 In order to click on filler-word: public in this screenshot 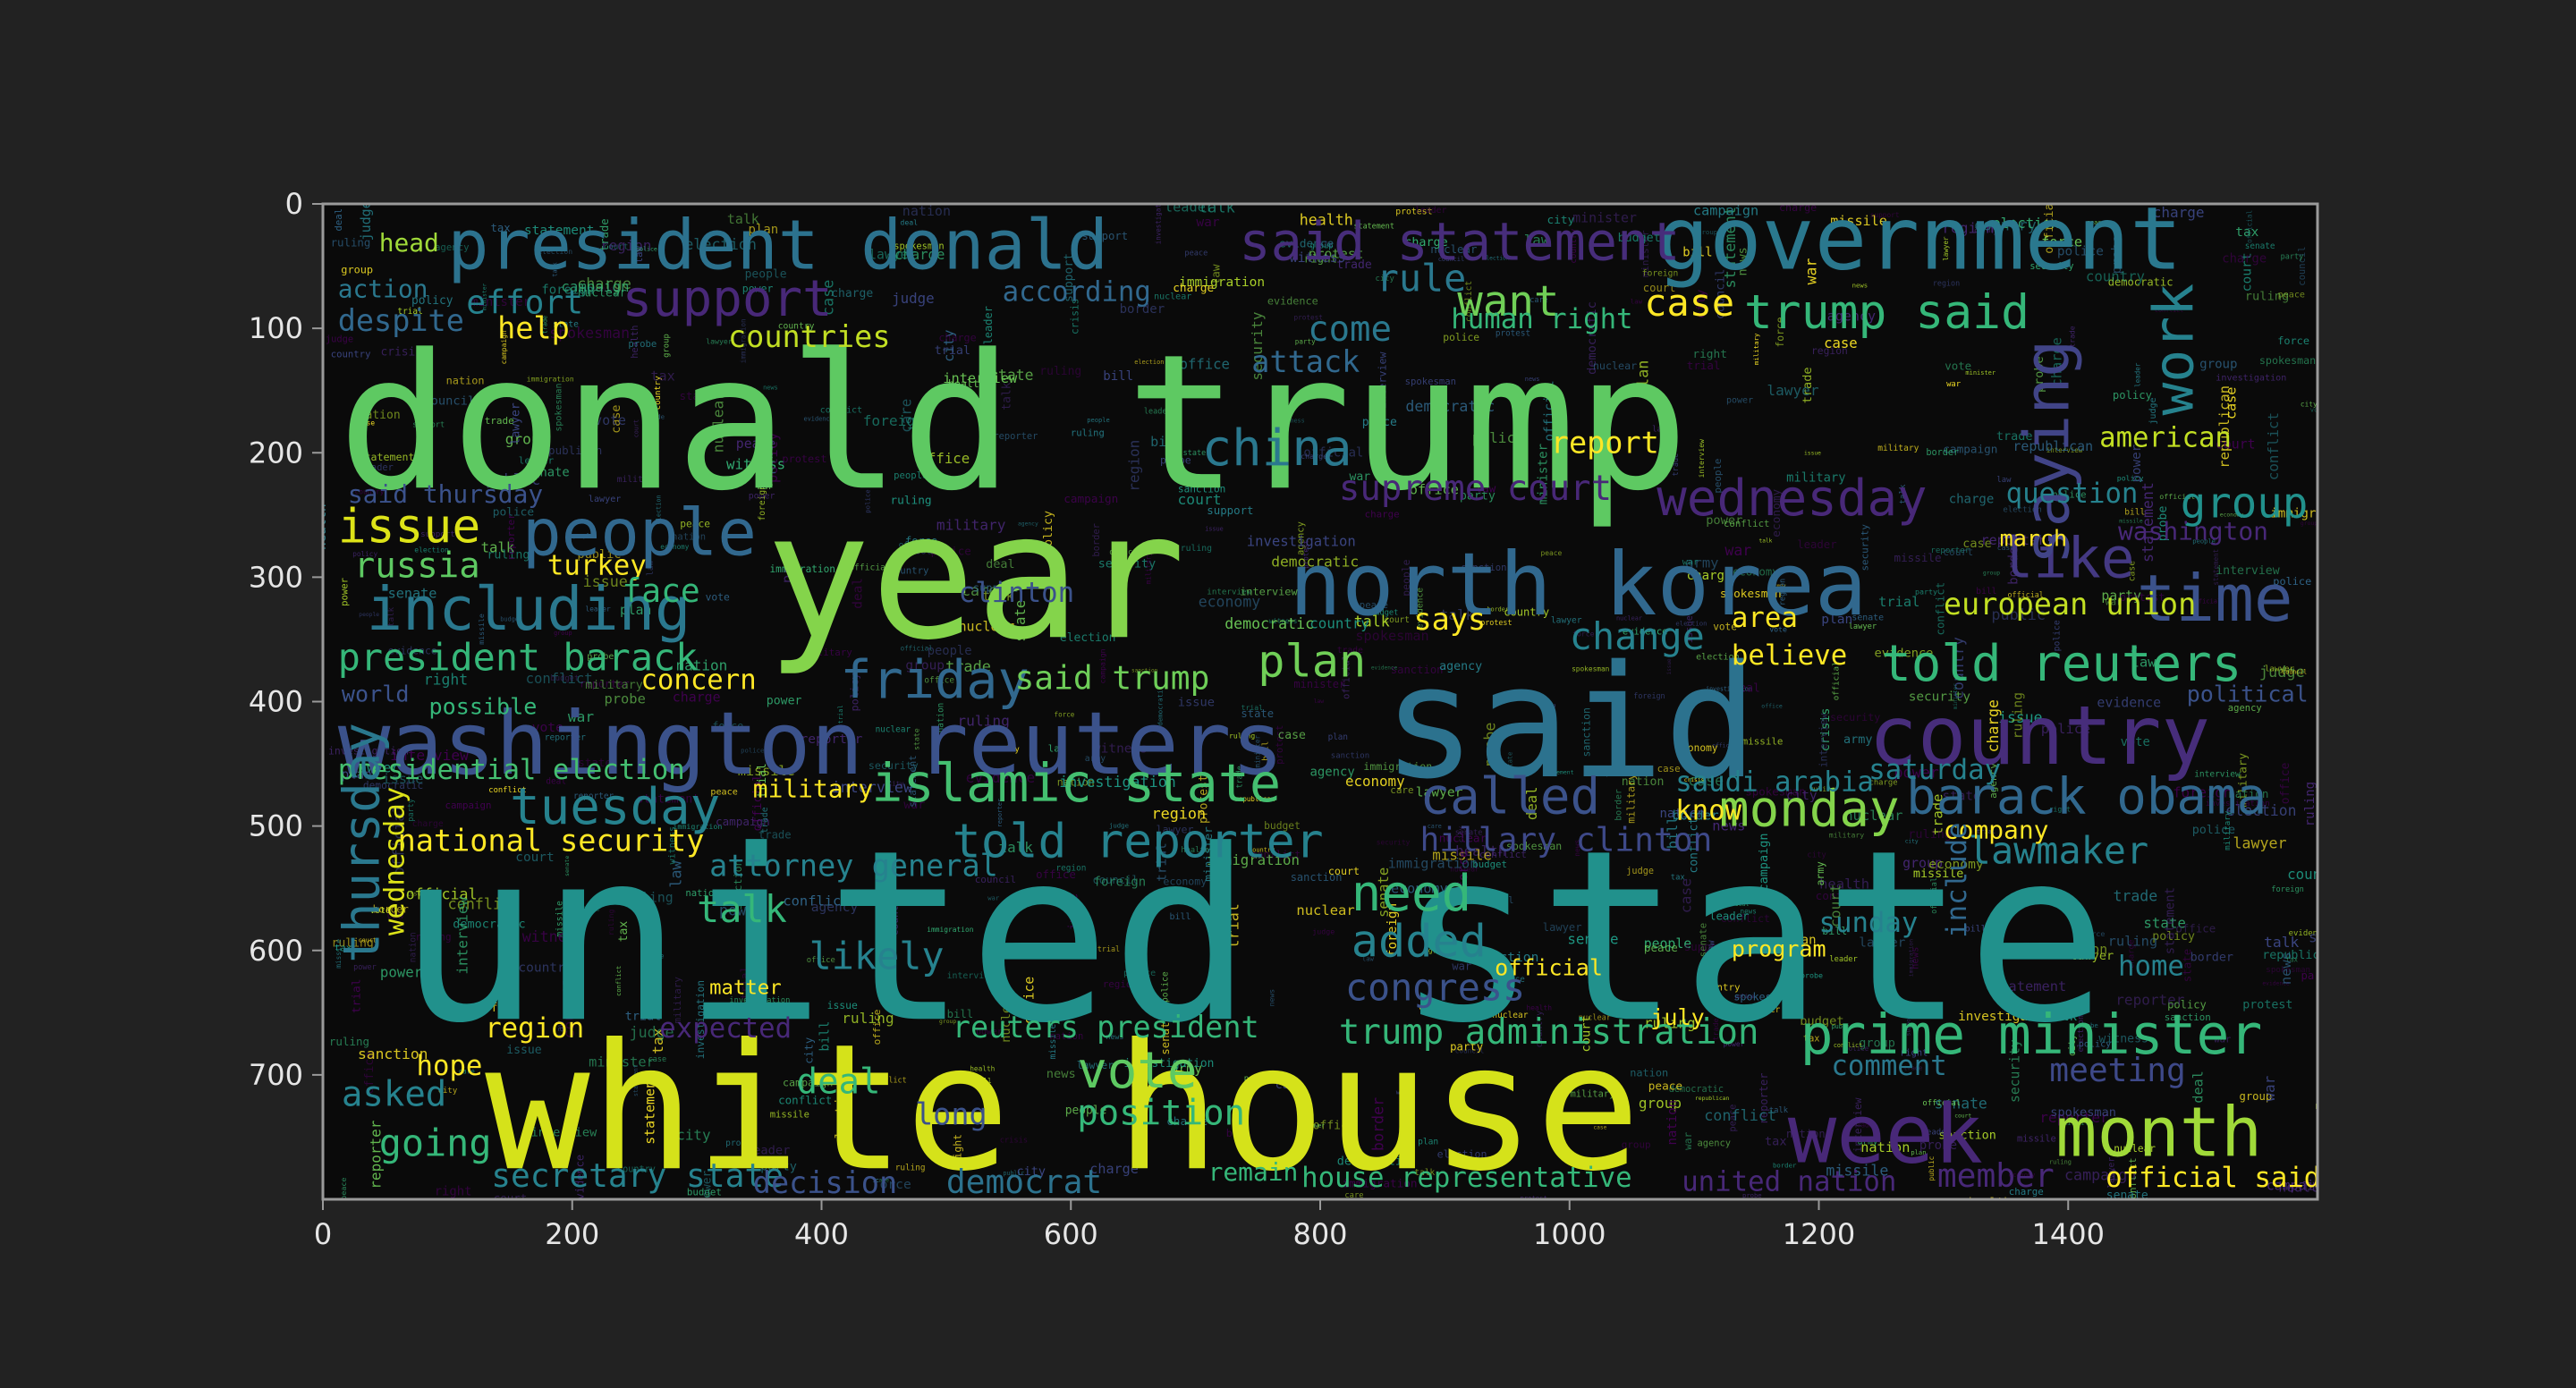, I will do `click(599, 555)`.